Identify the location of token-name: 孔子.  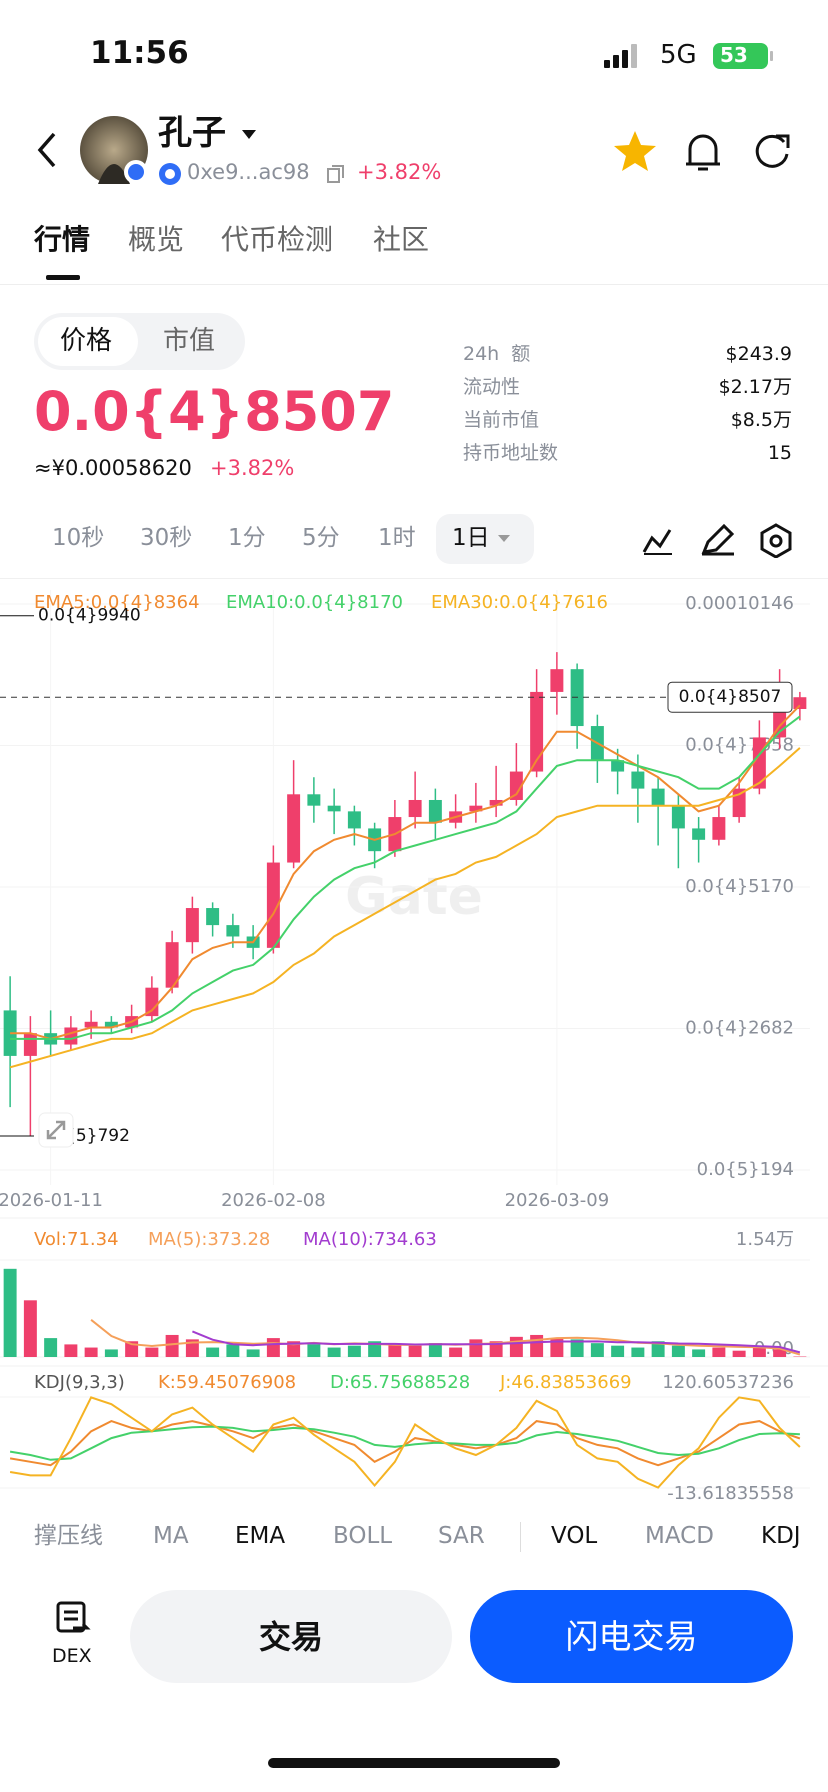
(192, 133).